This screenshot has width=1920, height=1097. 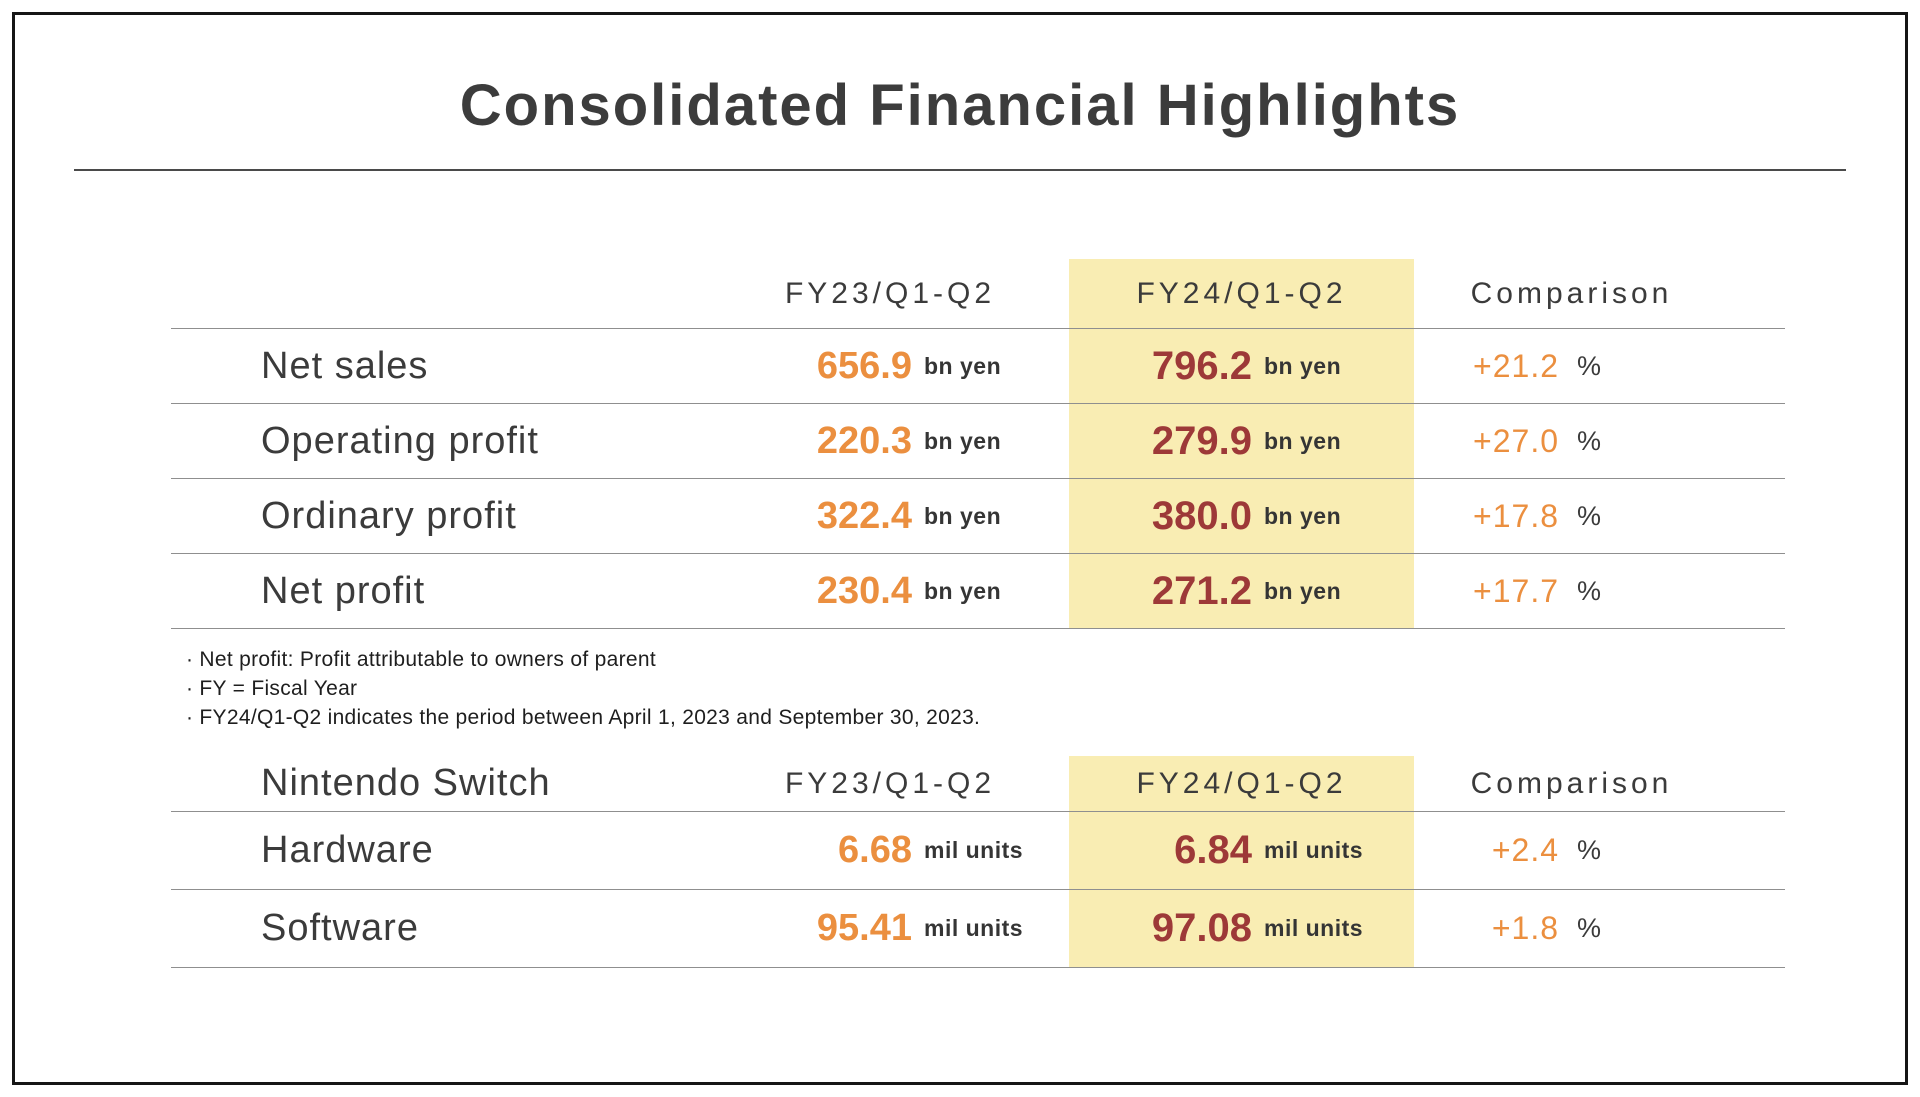 What do you see at coordinates (864, 928) in the screenshot?
I see `fy23-value: 95.41` at bounding box center [864, 928].